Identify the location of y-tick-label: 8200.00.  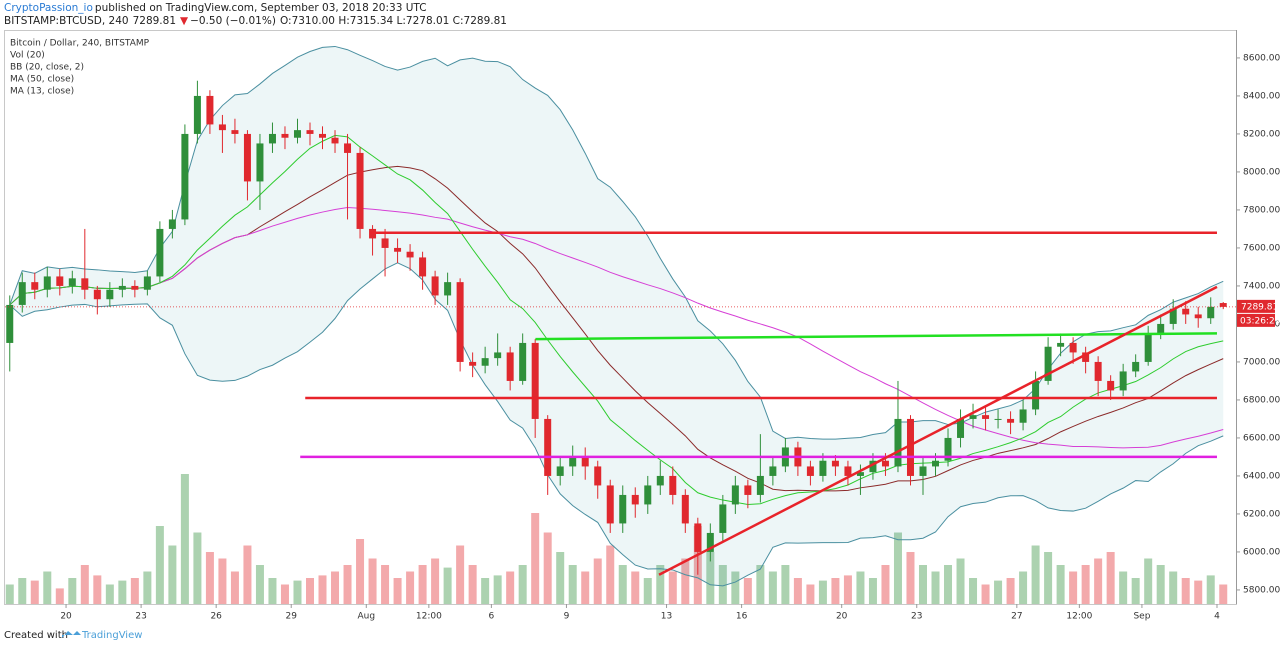
(1261, 134).